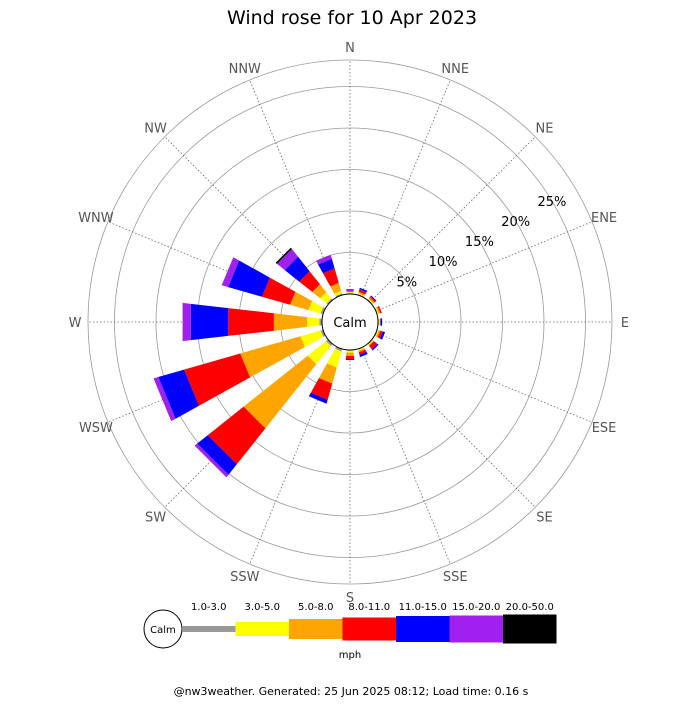 The image size is (700, 704). Describe the element at coordinates (455, 577) in the screenshot. I see `direction-label-sse: SSE` at that location.